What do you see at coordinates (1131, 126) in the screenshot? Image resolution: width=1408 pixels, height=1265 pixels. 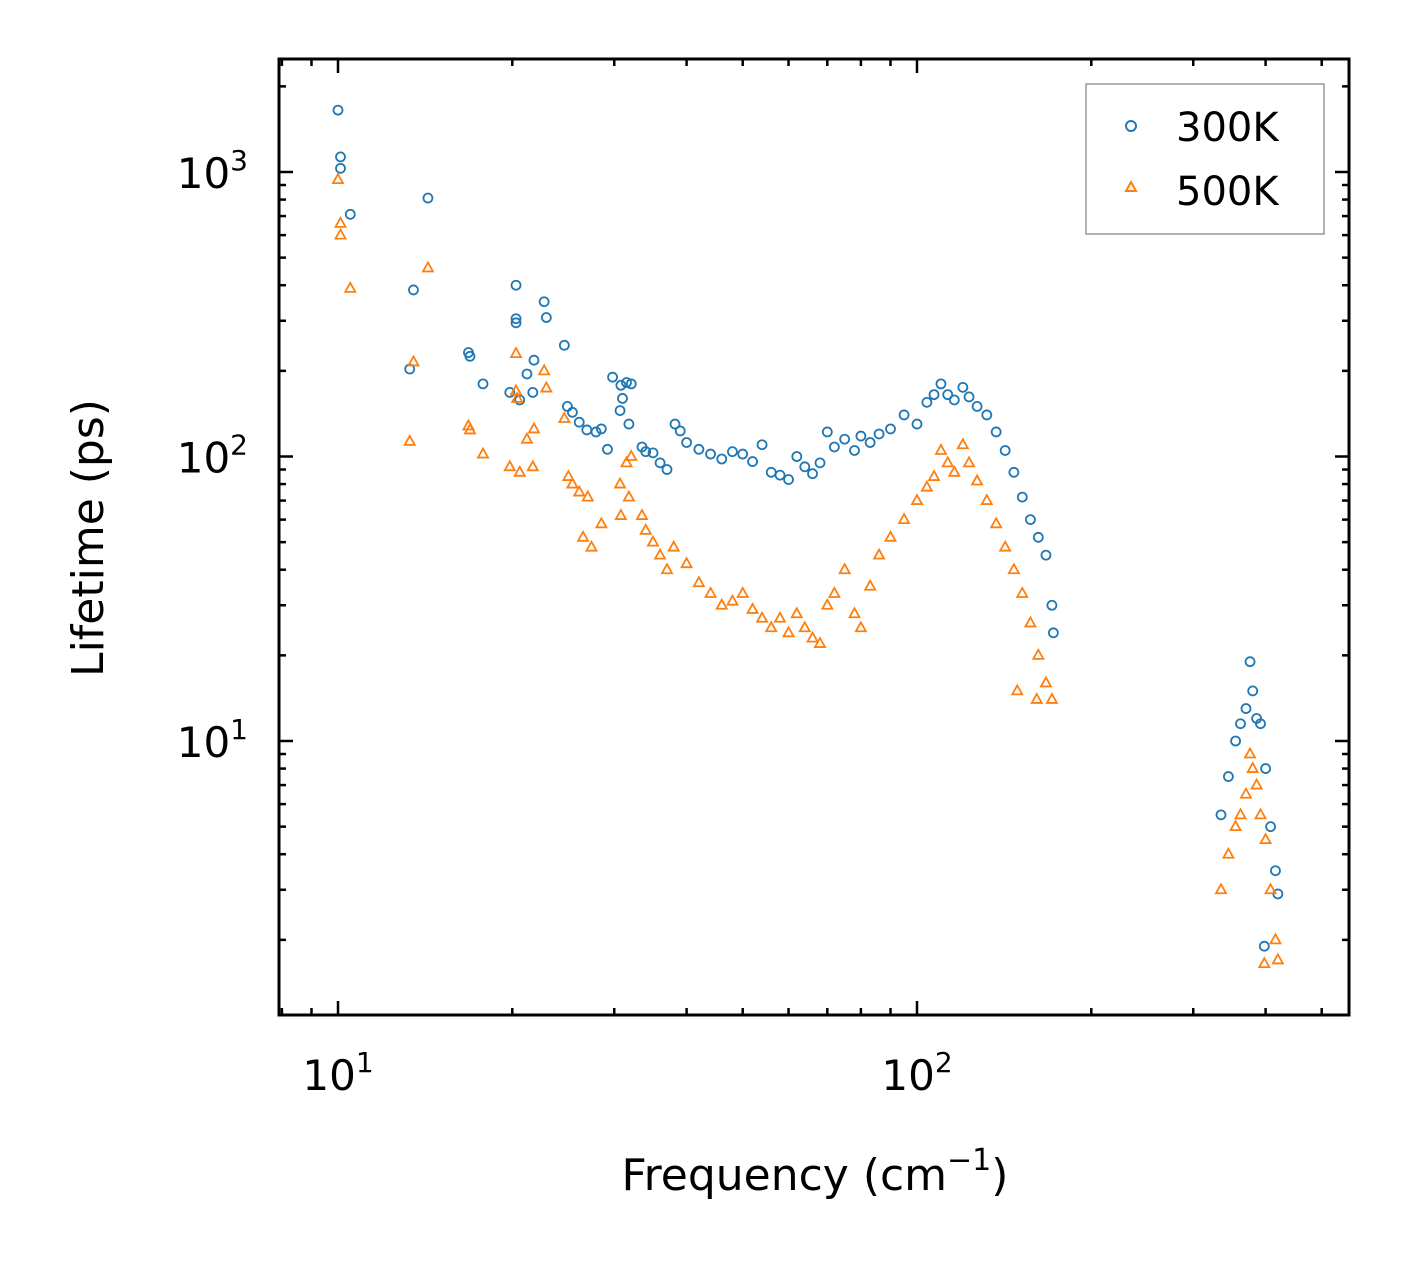 I see `legend-marker-300k` at bounding box center [1131, 126].